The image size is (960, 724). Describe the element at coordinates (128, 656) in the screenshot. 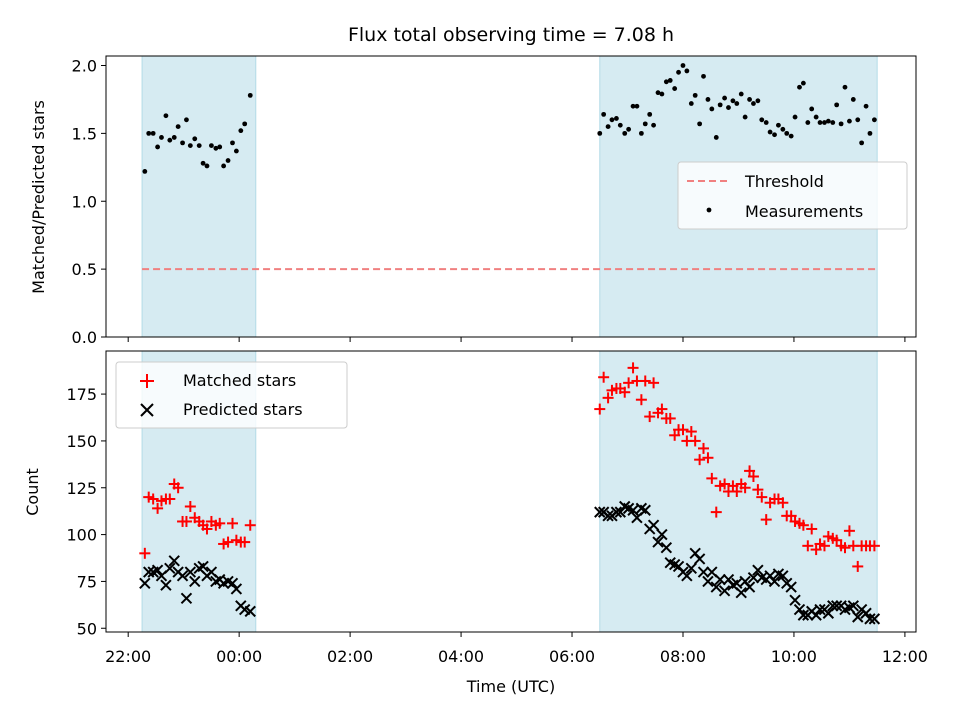

I see `x-tick-label: 22:00` at that location.